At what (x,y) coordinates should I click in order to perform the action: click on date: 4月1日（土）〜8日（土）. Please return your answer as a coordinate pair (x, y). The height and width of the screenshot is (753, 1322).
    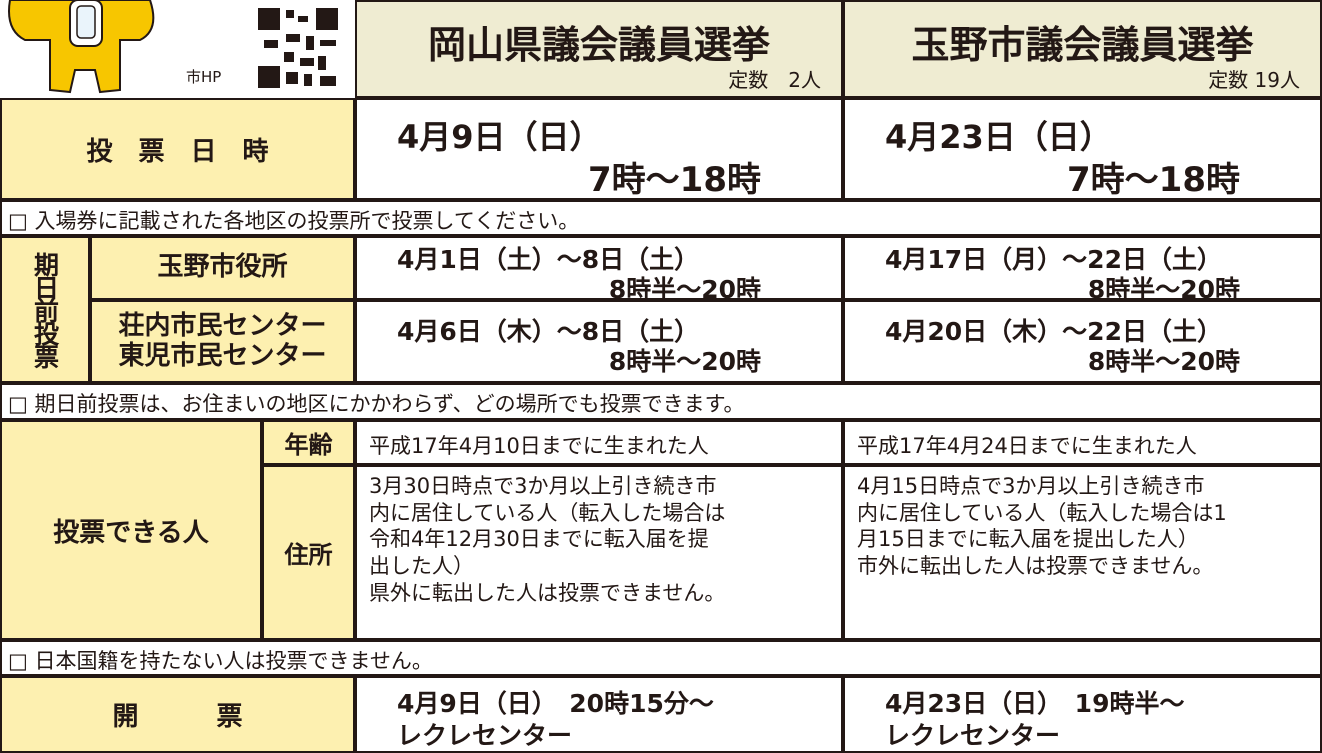
    Looking at the image, I should click on (548, 259).